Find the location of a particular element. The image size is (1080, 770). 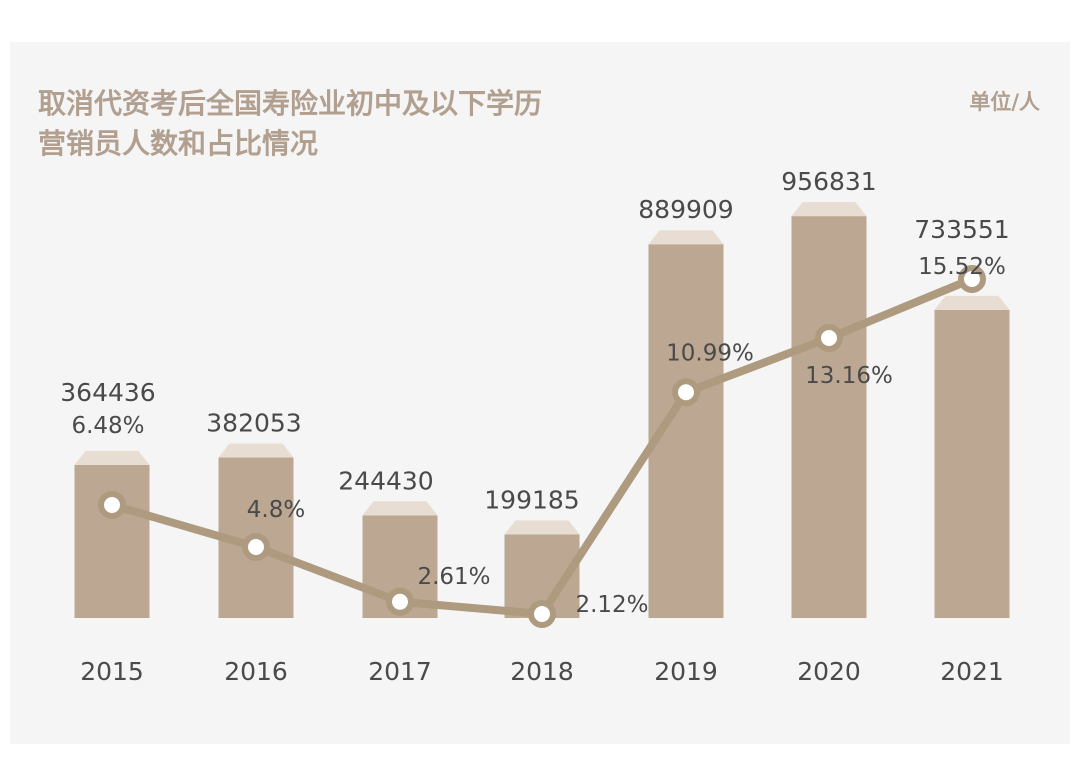

bar-value-label-2016: 382053 is located at coordinates (253, 423).